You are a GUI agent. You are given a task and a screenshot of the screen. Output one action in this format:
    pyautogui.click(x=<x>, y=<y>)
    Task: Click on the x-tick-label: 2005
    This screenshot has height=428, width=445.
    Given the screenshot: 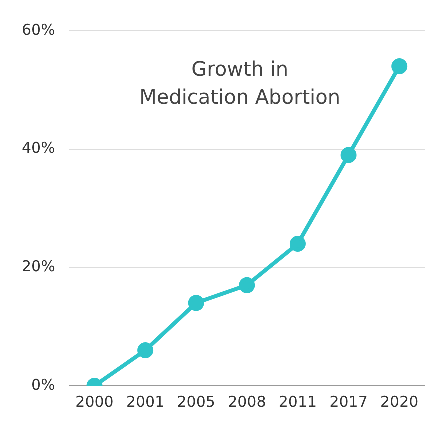 What is the action you would take?
    pyautogui.click(x=196, y=401)
    